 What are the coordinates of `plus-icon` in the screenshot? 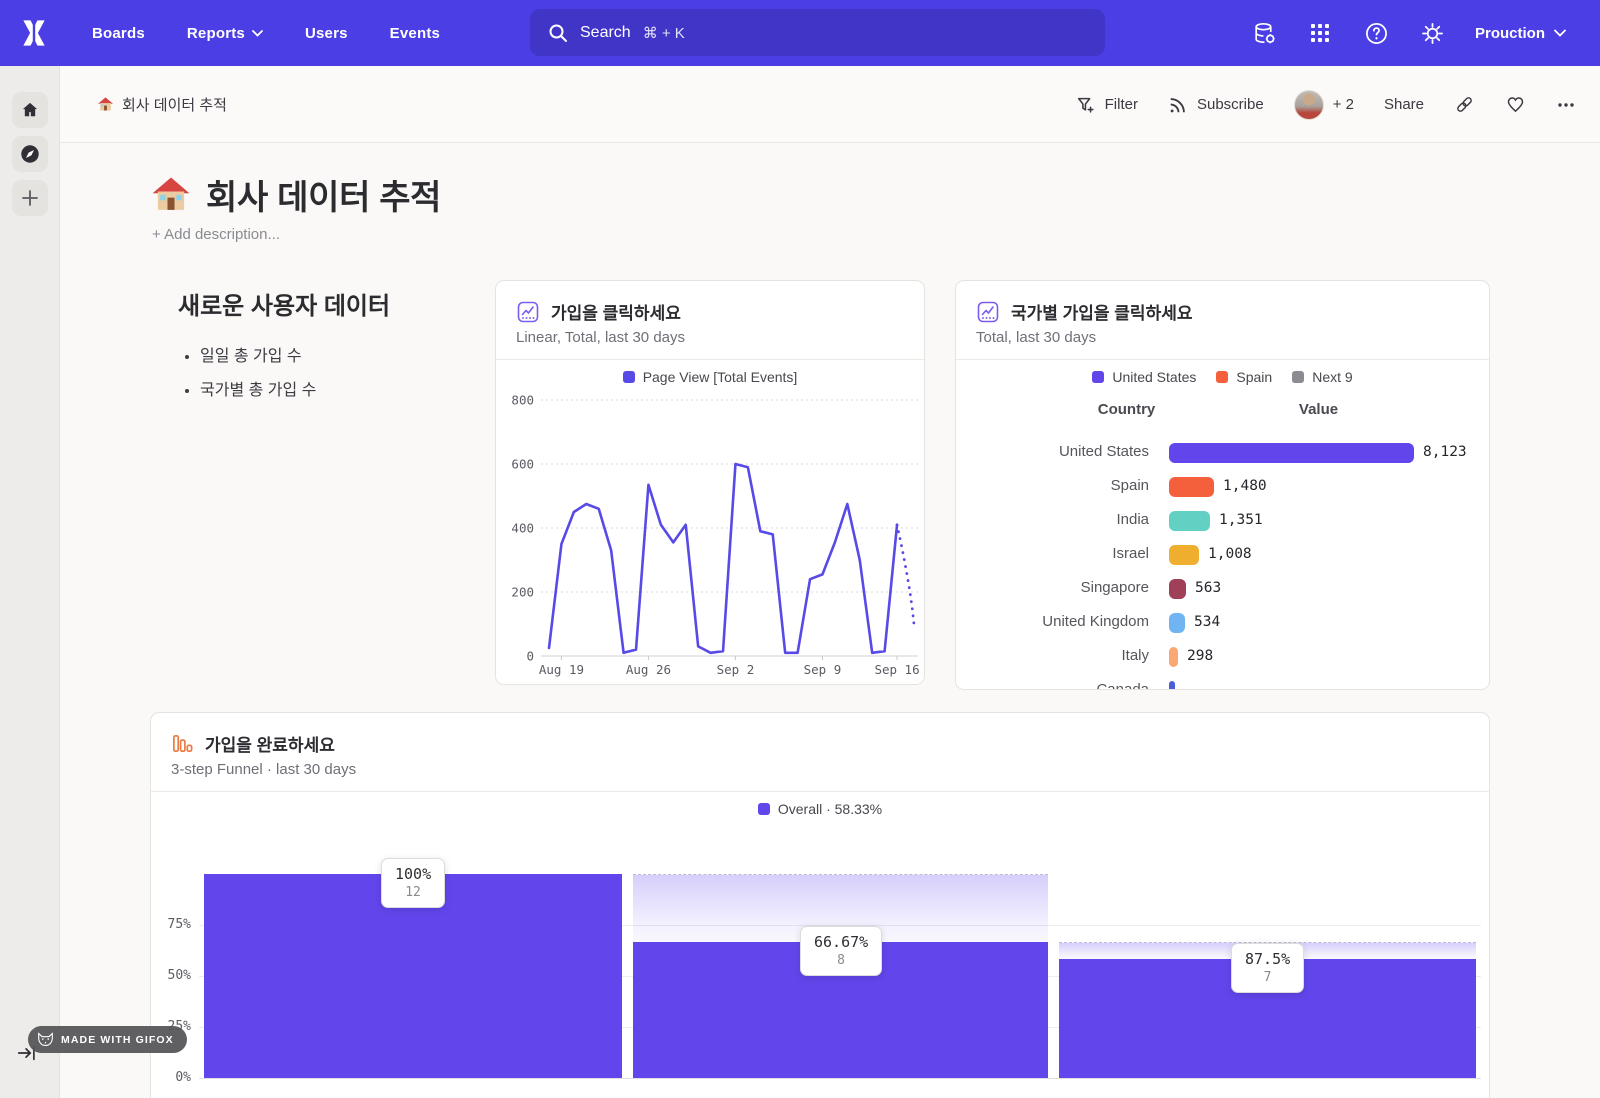 It's located at (30, 198).